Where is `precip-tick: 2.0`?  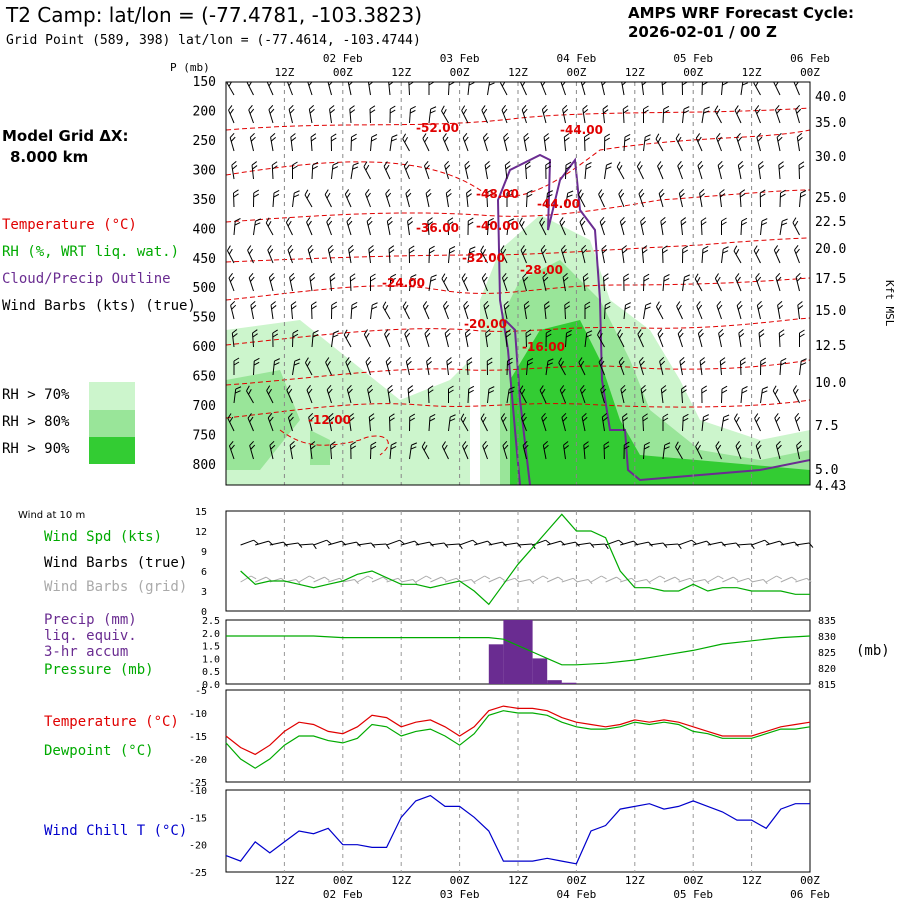
precip-tick: 2.0 is located at coordinates (211, 634).